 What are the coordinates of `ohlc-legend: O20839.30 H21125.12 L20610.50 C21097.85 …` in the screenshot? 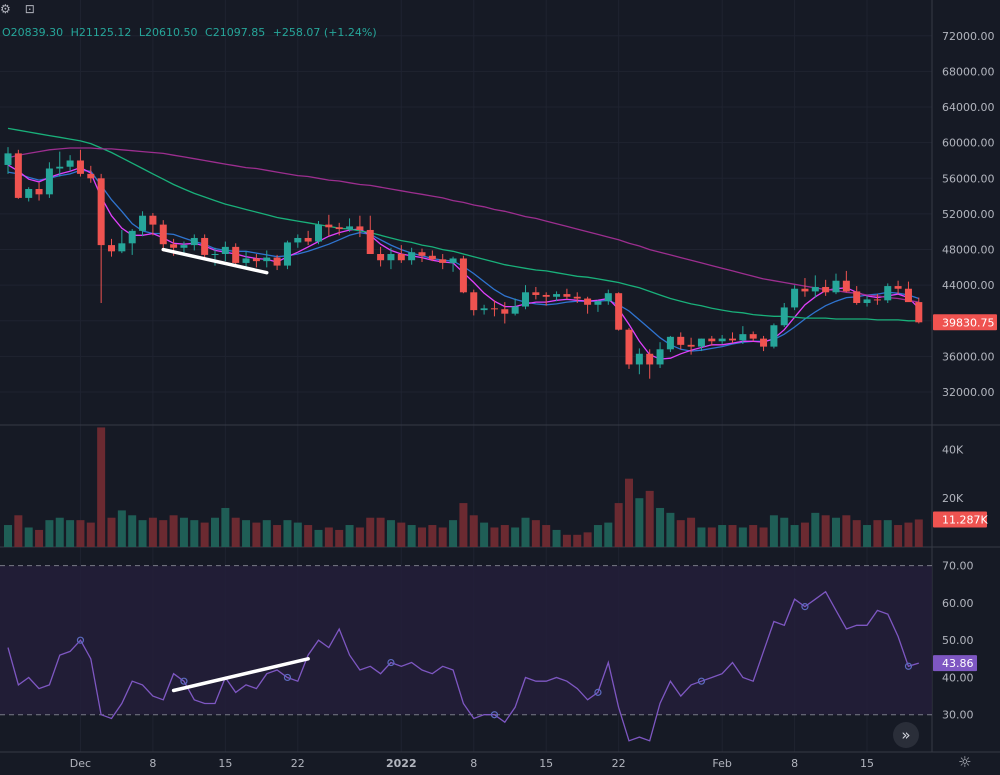 It's located at (191, 32).